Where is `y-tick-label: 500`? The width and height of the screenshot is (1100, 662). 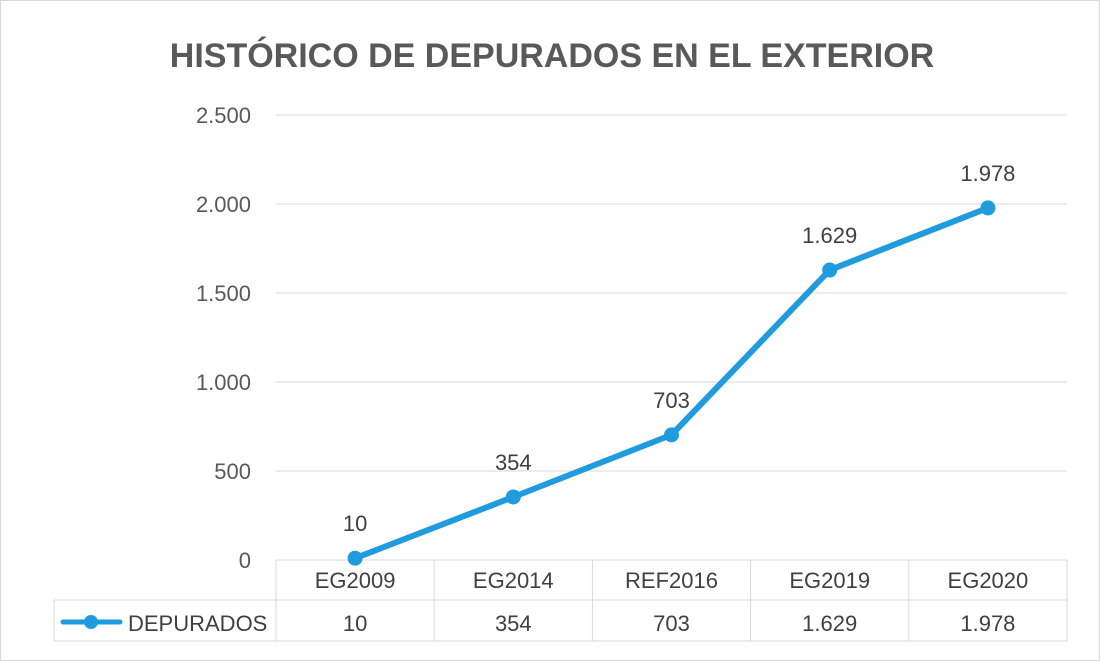
y-tick-label: 500 is located at coordinates (232, 471).